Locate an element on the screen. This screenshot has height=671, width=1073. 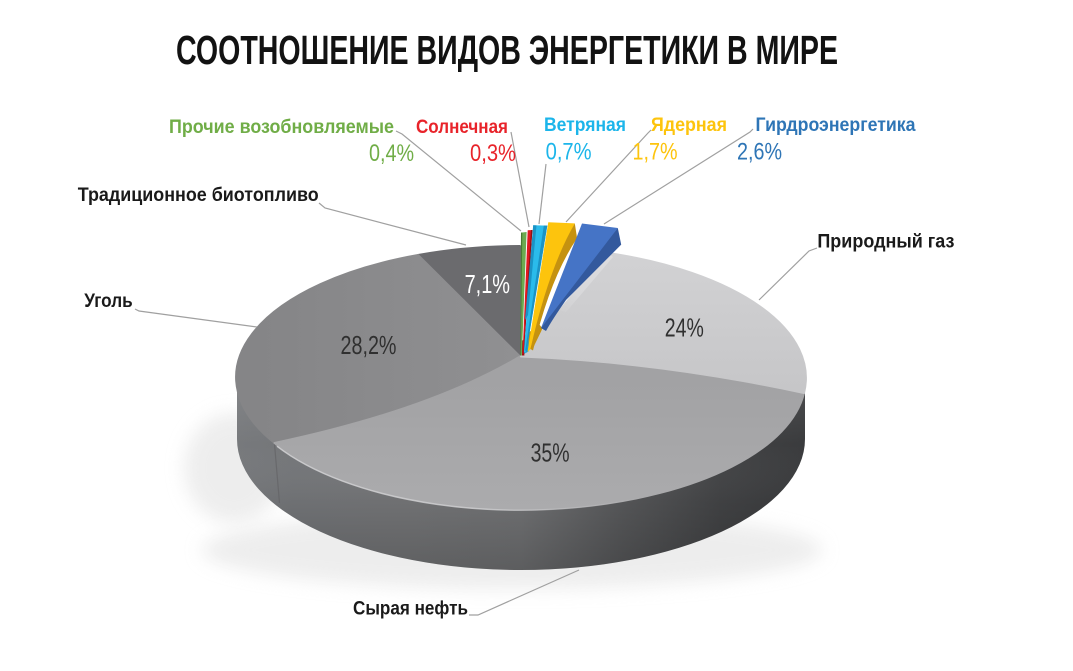
svg-text:СООТНОШЕНИЕ ВИДОВ ЭНЕРГЕТИКИ В: СООТНОШЕНИЕ ВИДОВ ЭНЕРГЕТИКИ В МИРЕ is located at coordinates (507, 50).